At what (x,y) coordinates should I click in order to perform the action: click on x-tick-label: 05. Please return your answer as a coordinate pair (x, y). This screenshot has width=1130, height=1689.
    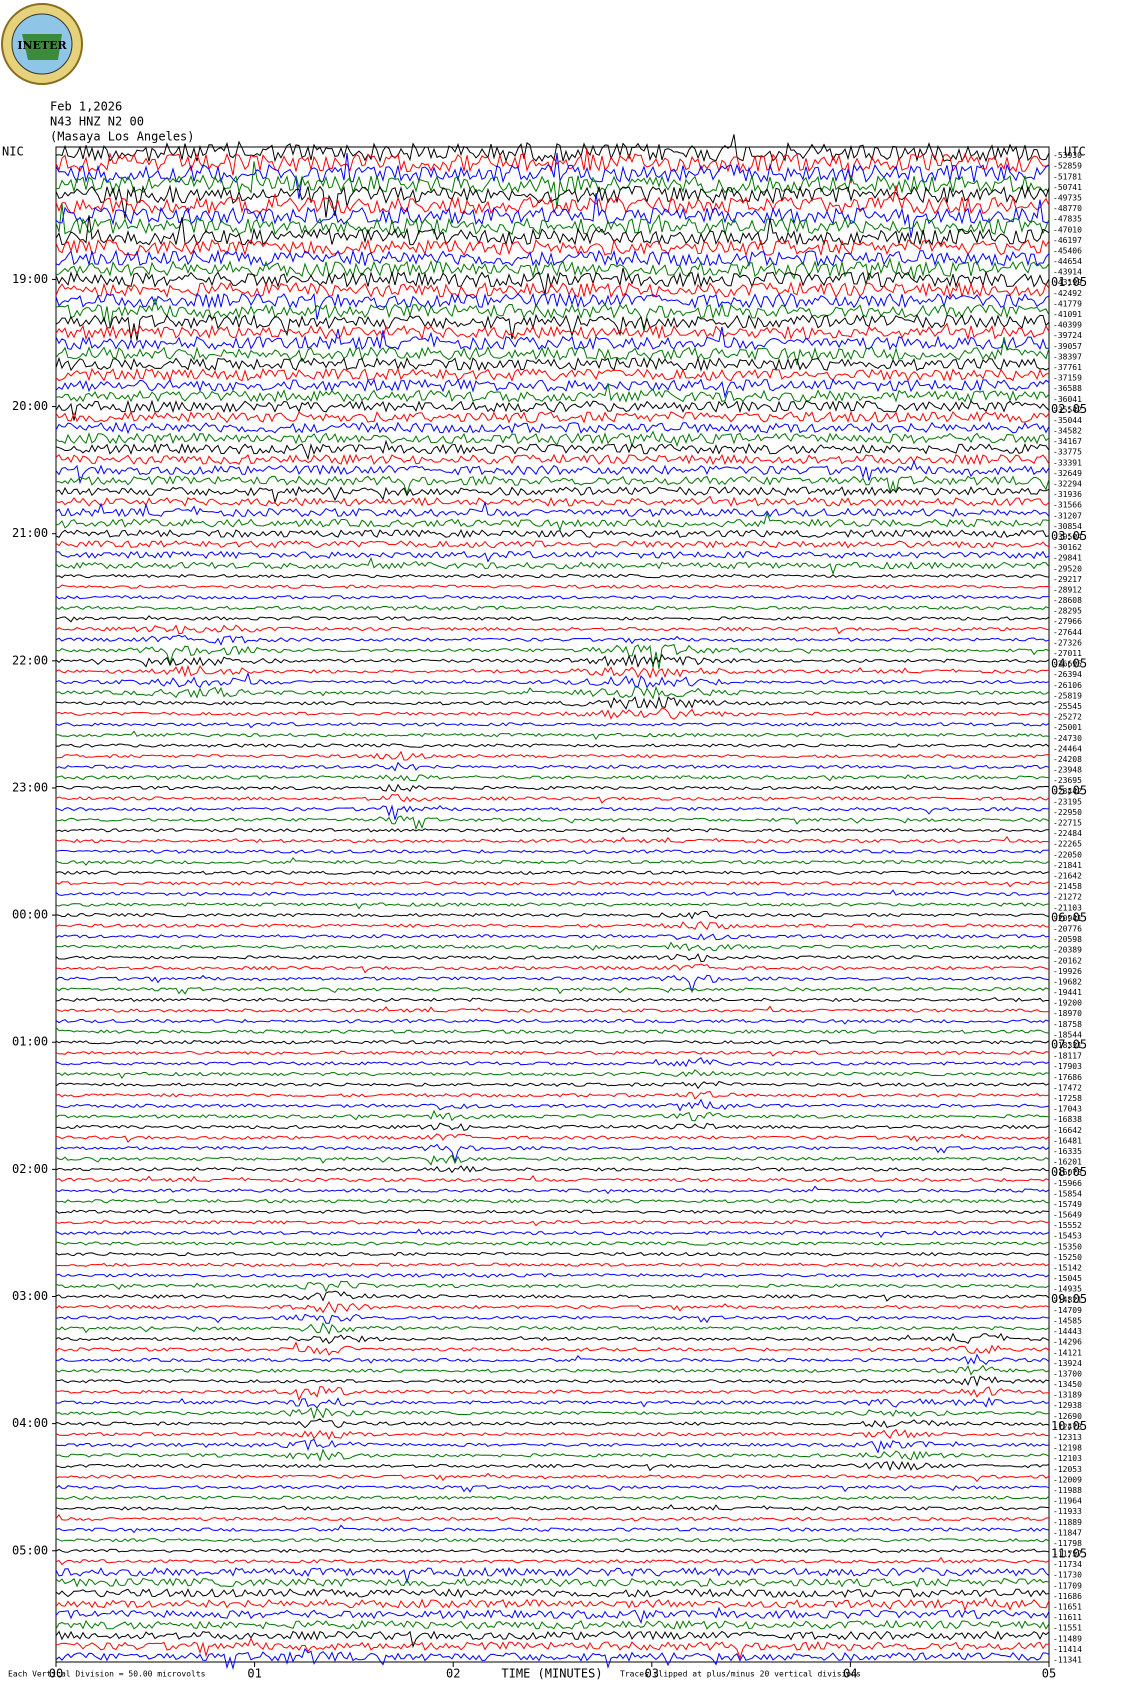
    Looking at the image, I should click on (1049, 1674).